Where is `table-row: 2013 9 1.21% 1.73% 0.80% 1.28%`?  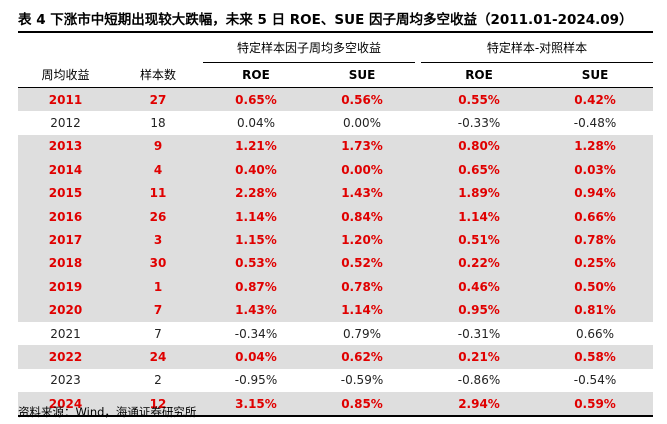 table-row: 2013 9 1.21% 1.73% 0.80% 1.28% is located at coordinates (336, 146).